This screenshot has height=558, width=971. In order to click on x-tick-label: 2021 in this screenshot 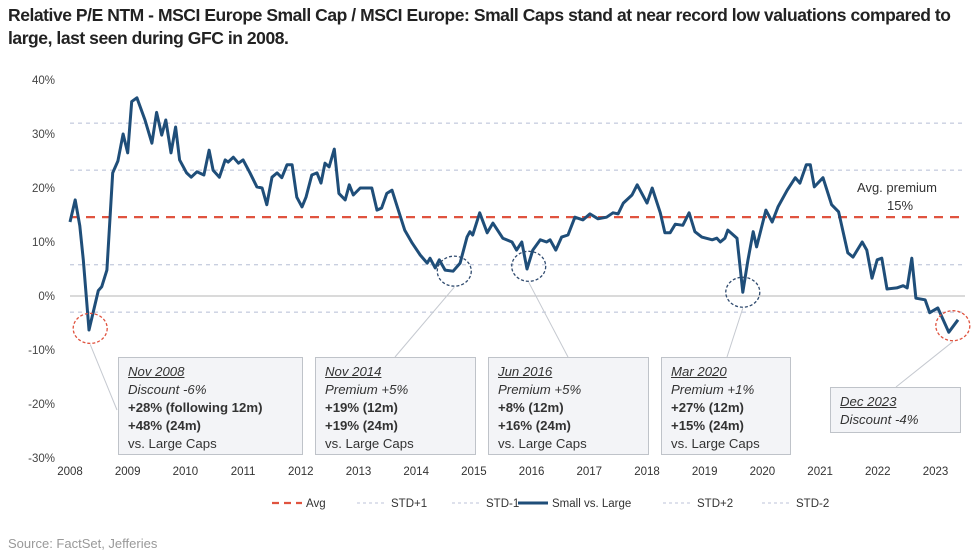, I will do `click(820, 472)`.